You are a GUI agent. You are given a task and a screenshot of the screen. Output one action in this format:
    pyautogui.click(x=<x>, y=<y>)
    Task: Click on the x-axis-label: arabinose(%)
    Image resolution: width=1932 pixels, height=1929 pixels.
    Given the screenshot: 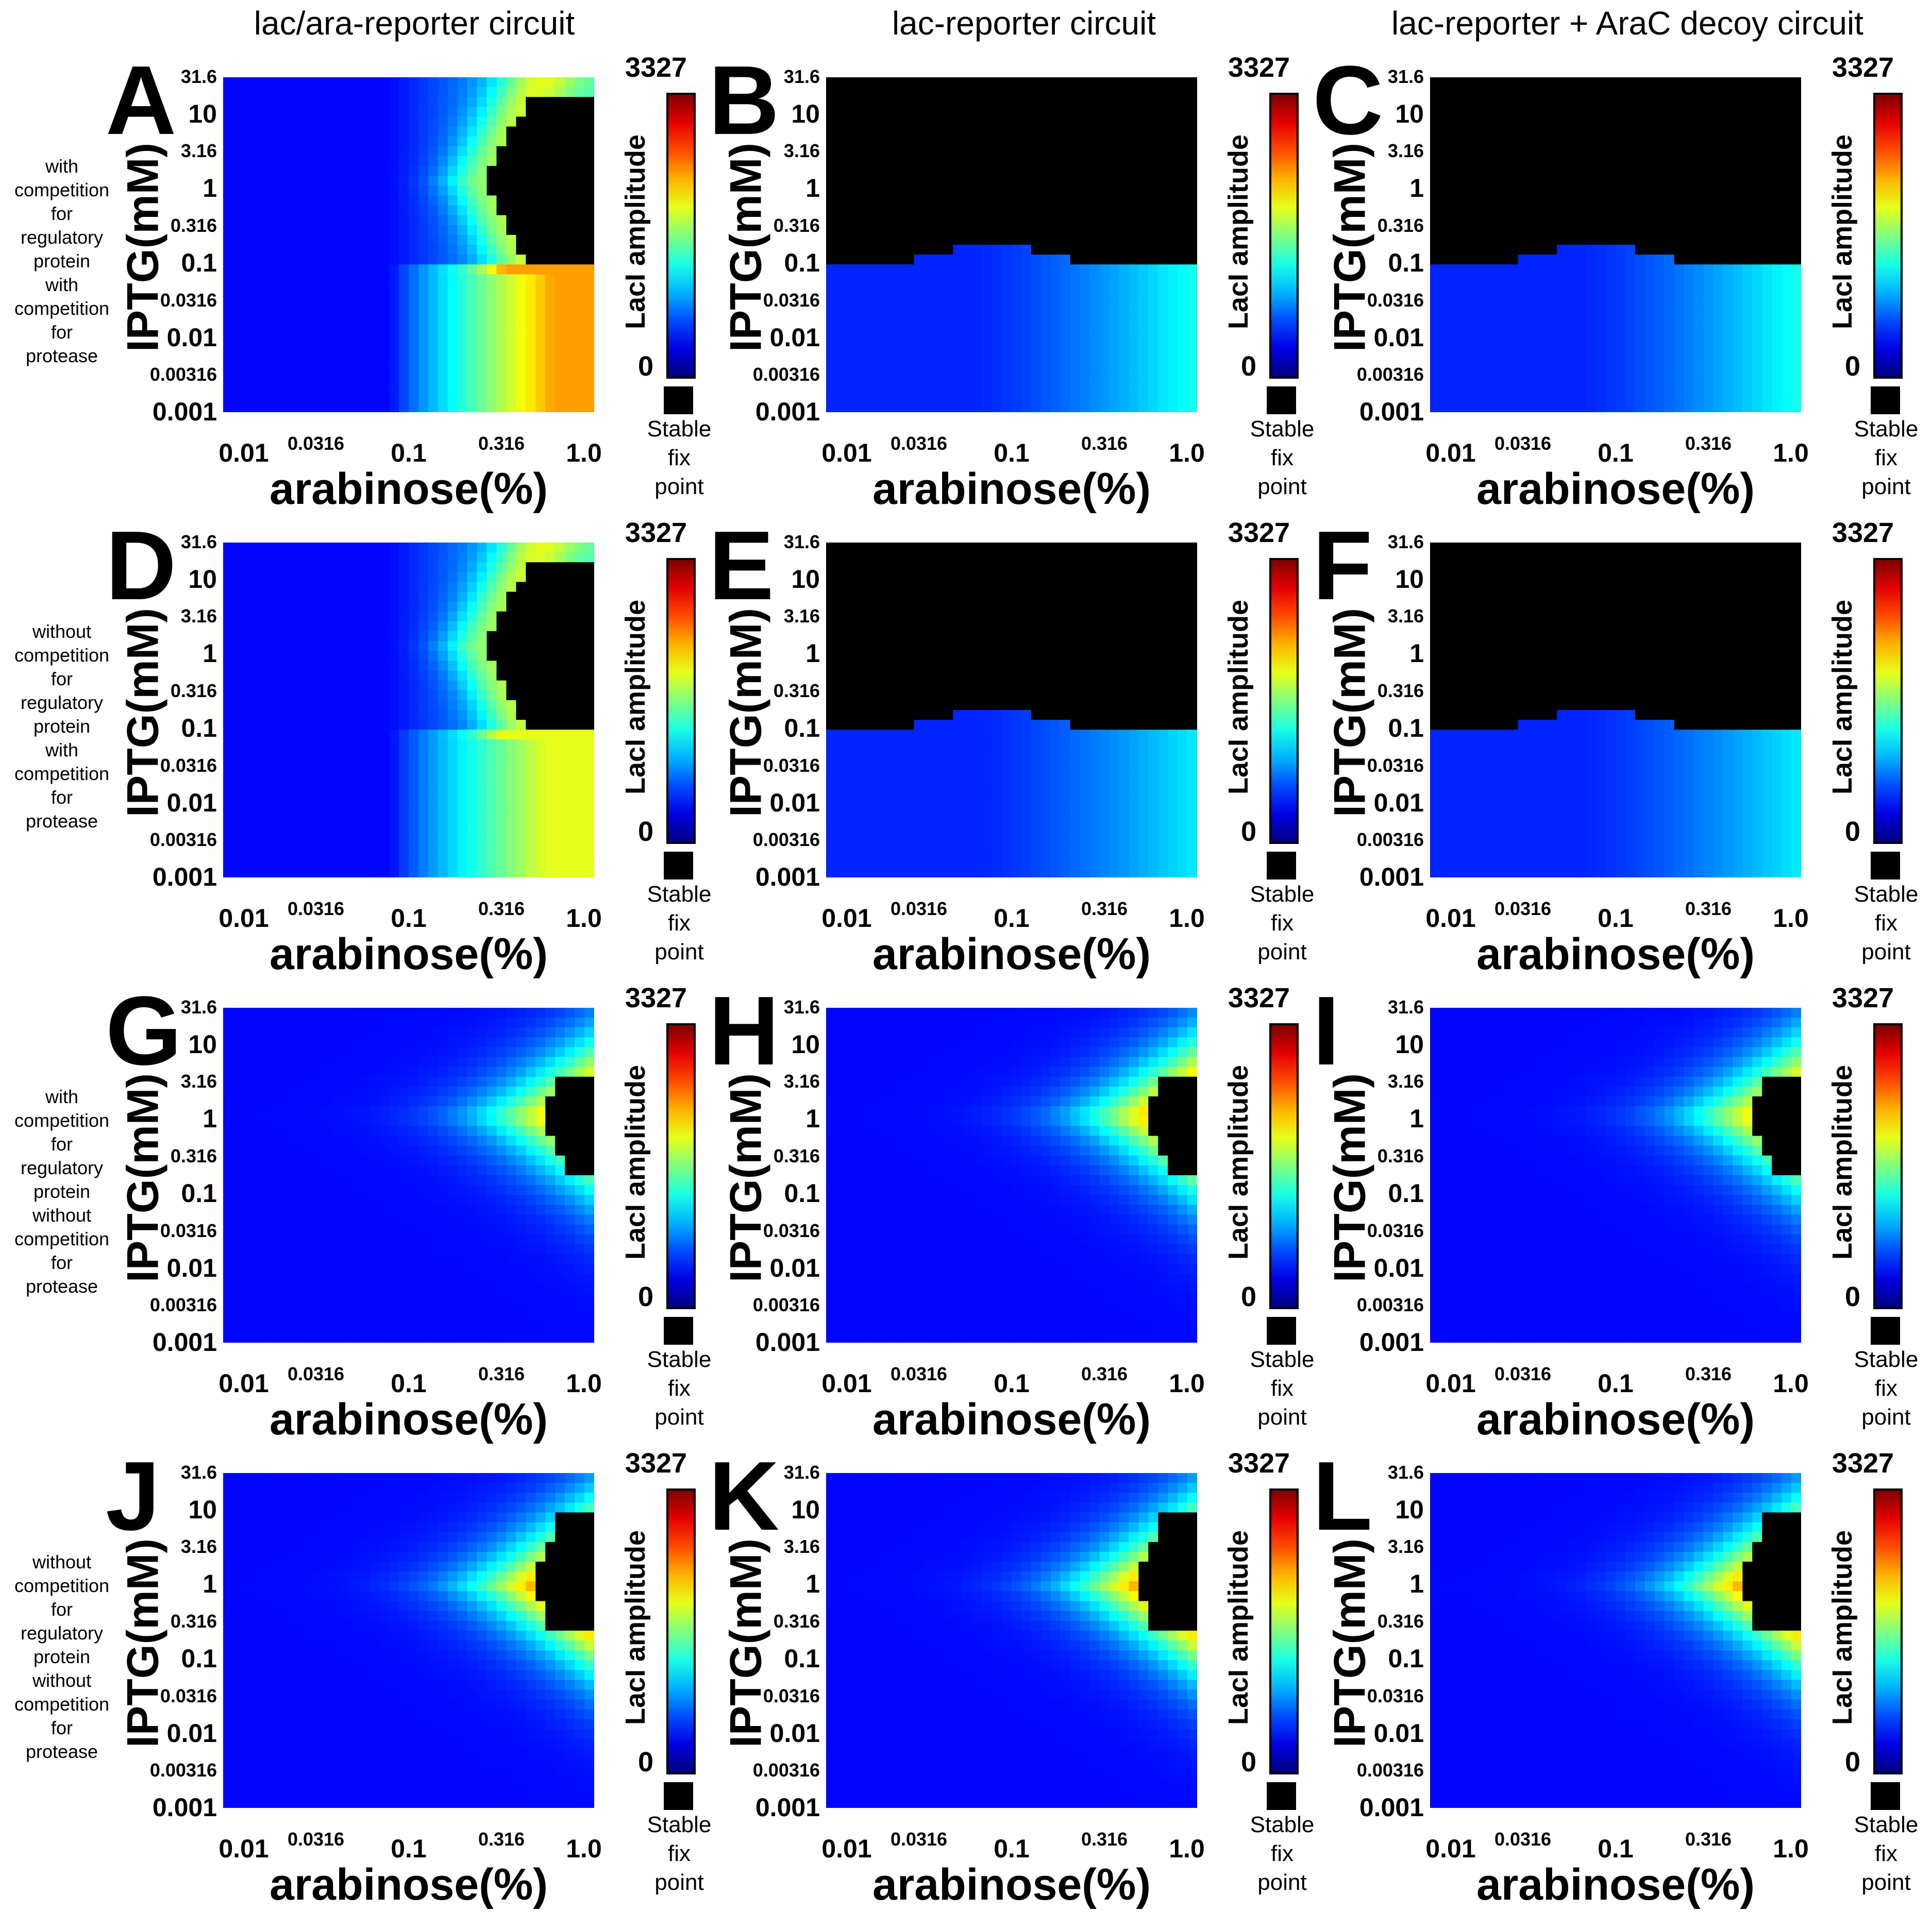 What is the action you would take?
    pyautogui.click(x=1012, y=489)
    